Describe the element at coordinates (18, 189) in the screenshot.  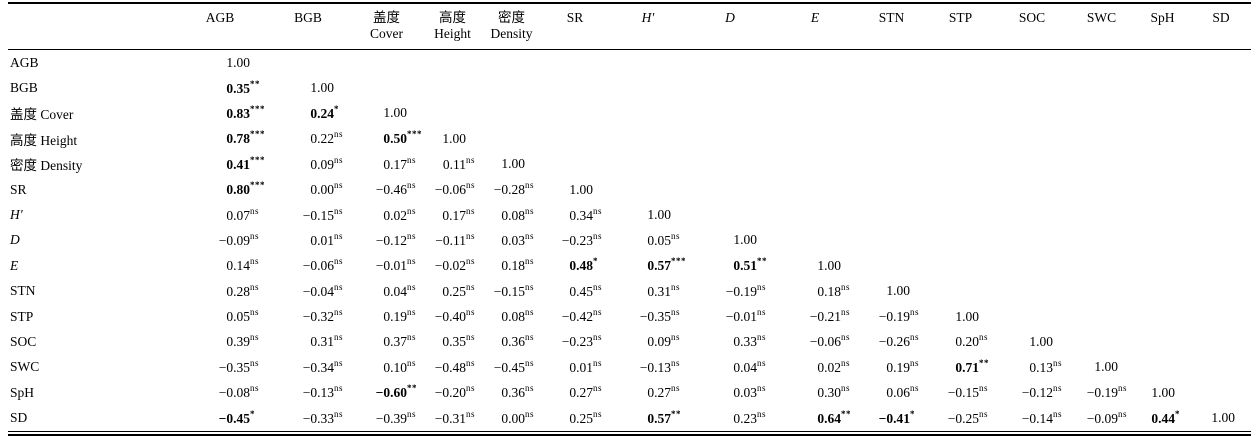
I see `row-label: SR` at that location.